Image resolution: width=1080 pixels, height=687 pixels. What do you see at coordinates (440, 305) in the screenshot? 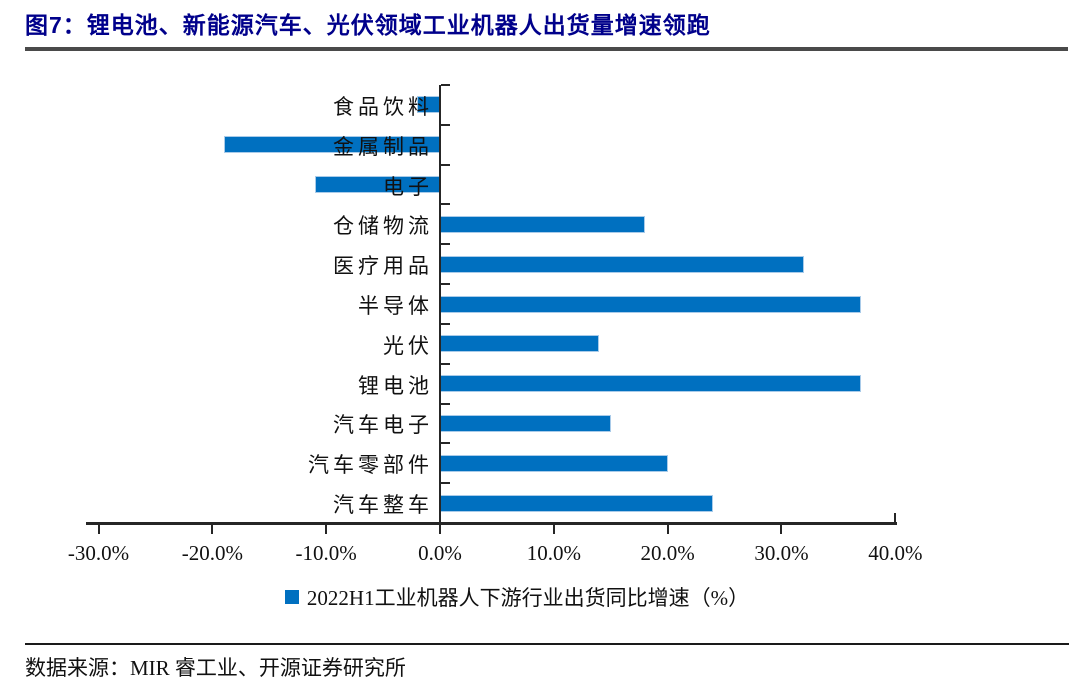
I see `zero-axis-line` at bounding box center [440, 305].